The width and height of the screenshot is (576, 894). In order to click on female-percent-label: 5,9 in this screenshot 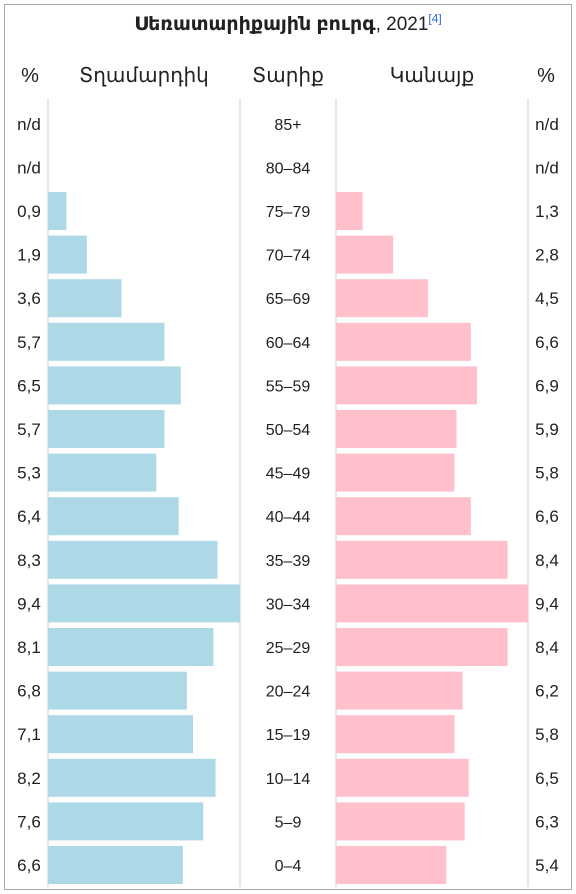, I will do `click(547, 429)`.